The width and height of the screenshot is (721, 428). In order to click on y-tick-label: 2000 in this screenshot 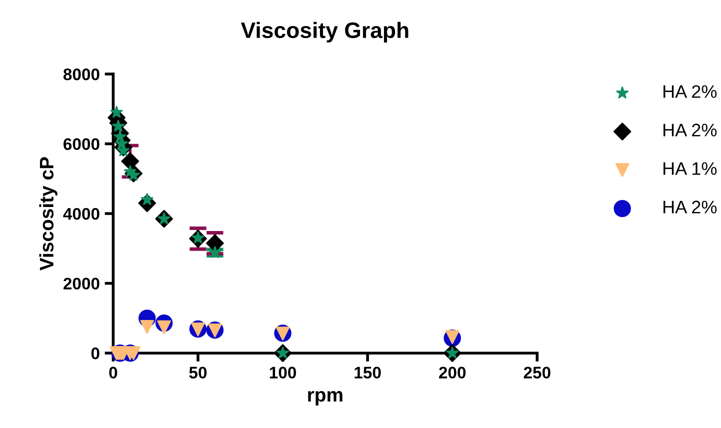, I will do `click(82, 284)`.